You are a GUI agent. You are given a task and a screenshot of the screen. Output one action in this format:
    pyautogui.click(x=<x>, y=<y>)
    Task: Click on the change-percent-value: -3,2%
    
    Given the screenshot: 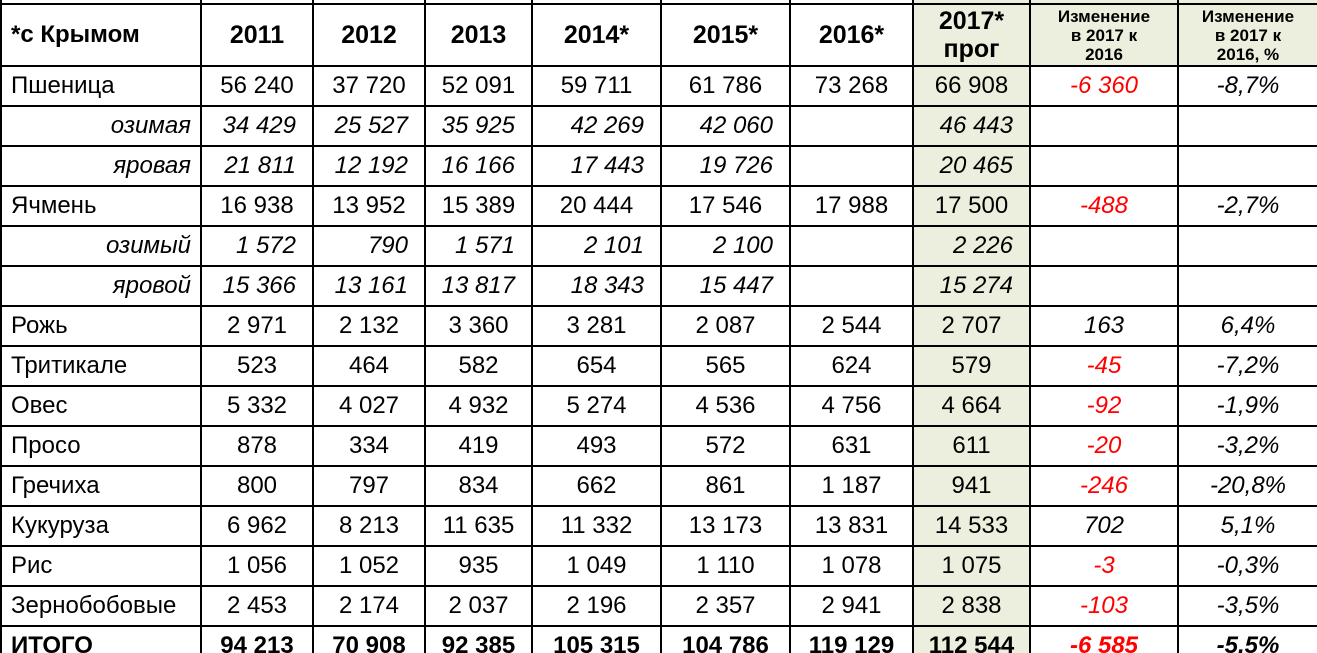 What is the action you would take?
    pyautogui.click(x=1247, y=446)
    